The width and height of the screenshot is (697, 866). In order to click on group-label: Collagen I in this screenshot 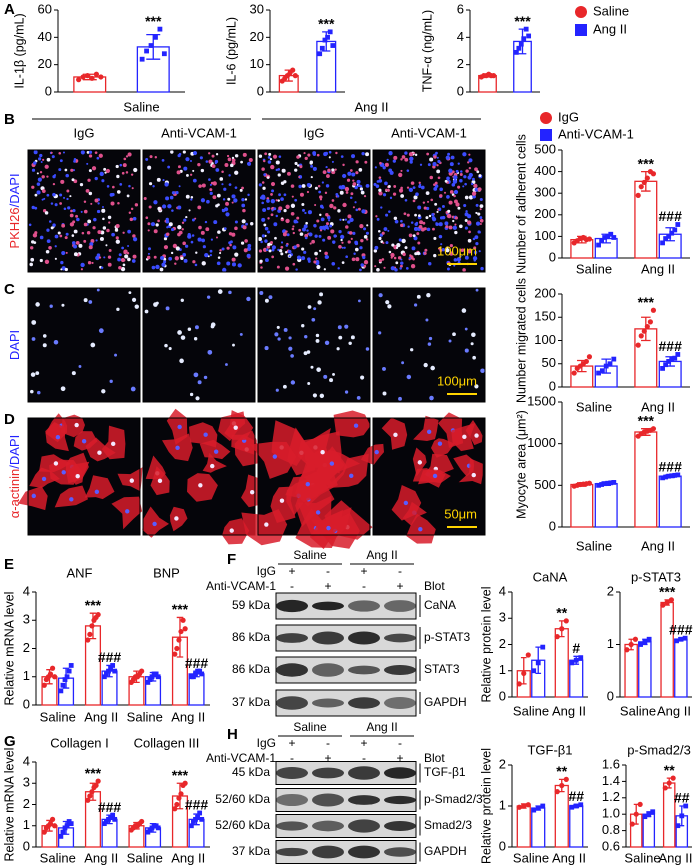, I will do `click(79, 742)`.